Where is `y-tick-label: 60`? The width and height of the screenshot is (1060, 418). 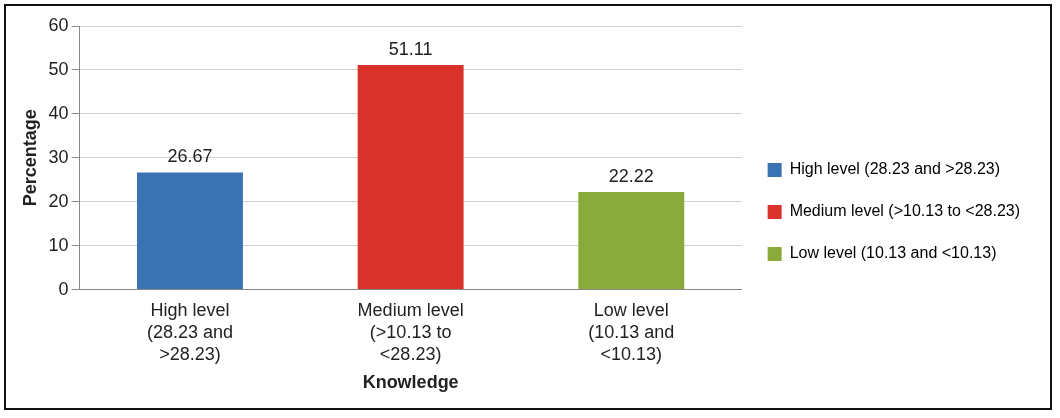 y-tick-label: 60 is located at coordinates (58, 24).